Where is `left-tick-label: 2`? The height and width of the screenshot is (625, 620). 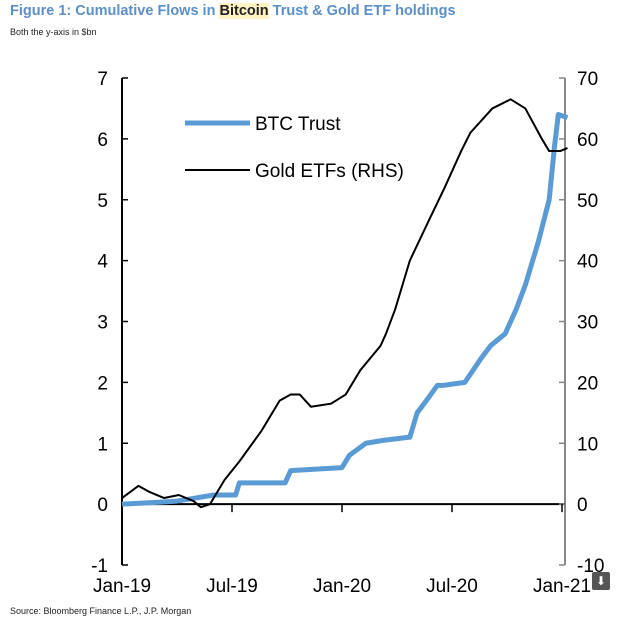 left-tick-label: 2 is located at coordinates (102, 383).